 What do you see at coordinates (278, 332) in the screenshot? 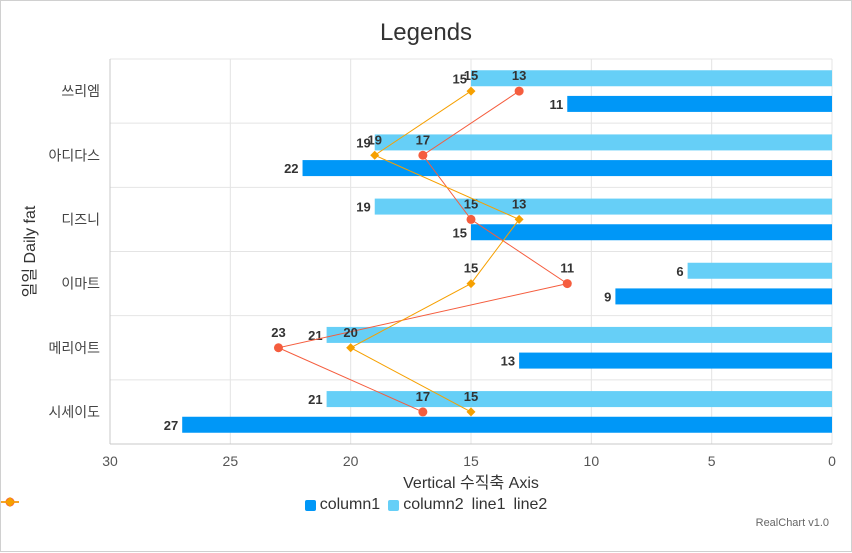
I see `point-value-label: 23` at bounding box center [278, 332].